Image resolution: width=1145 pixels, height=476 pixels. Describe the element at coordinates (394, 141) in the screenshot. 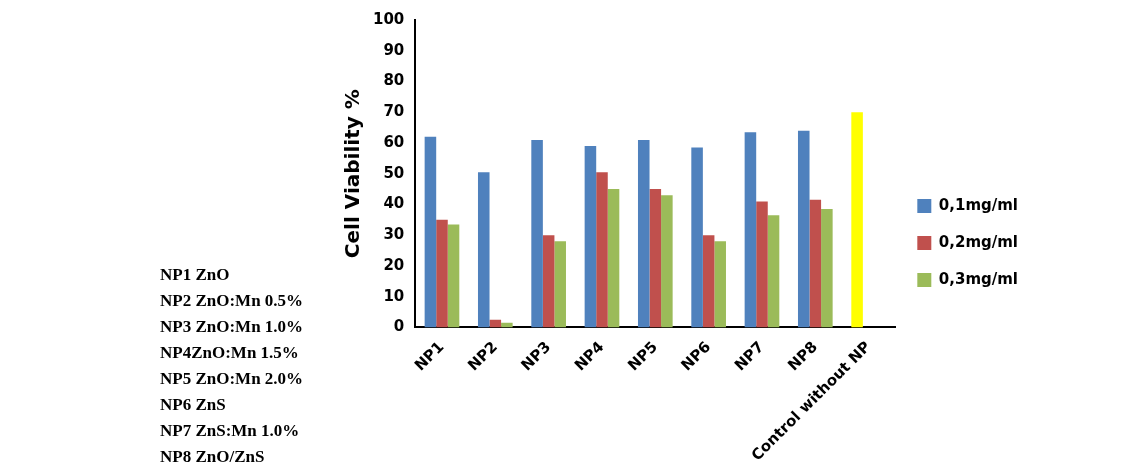

I see `y-tick-label: 60` at that location.